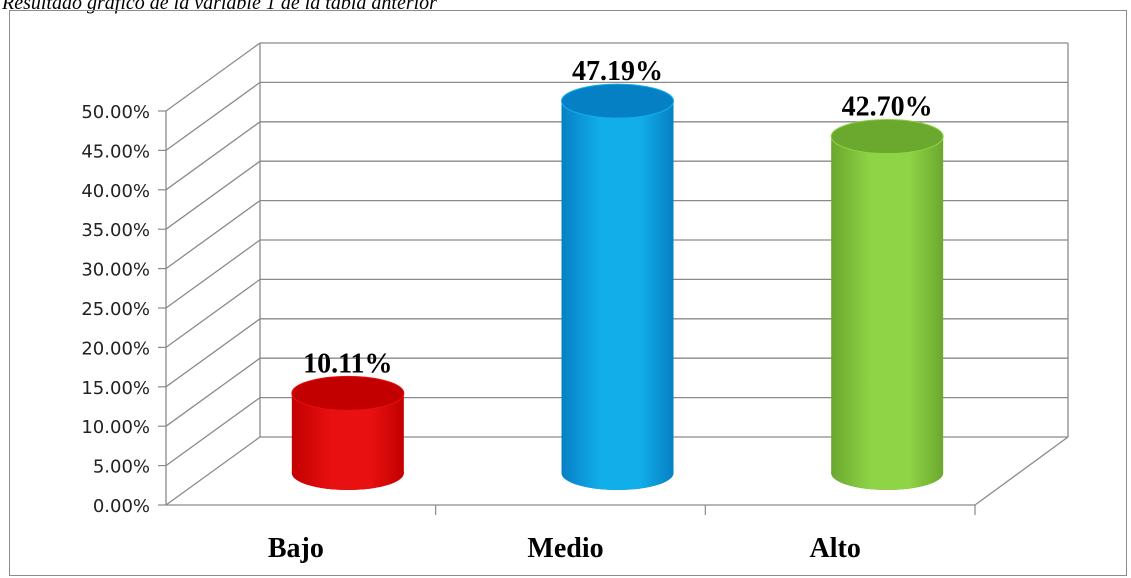 This screenshot has height=578, width=1131. I want to click on data-label: 10.11%, so click(347, 363).